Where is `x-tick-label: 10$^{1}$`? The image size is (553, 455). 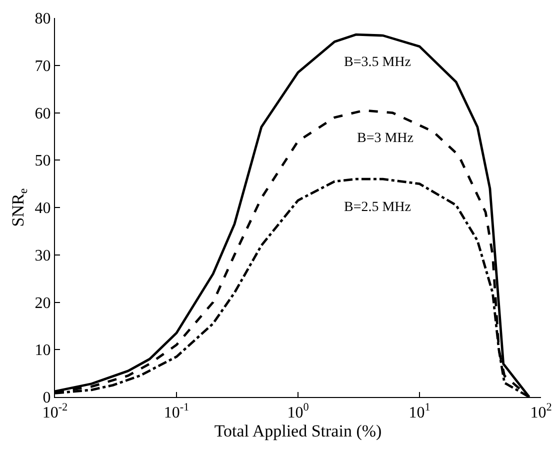
x-tick-label: 10$^{1}$ is located at coordinates (419, 412).